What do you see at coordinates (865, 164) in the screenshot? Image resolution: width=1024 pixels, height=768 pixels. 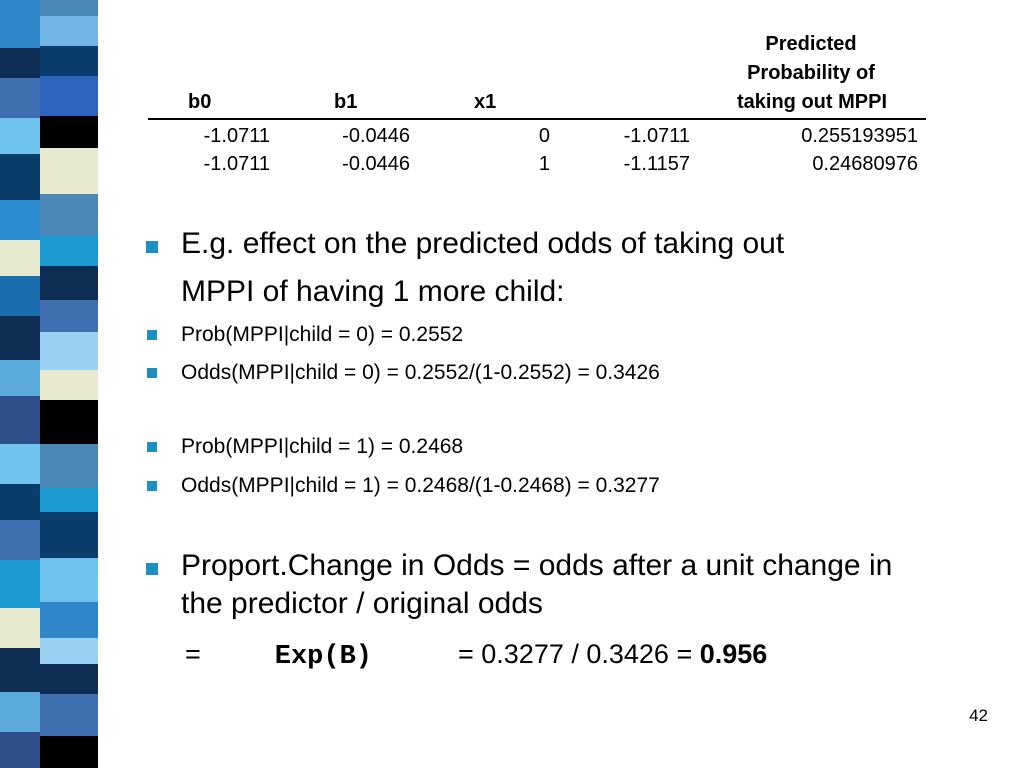 I see `row1-prob: 0.24680976` at bounding box center [865, 164].